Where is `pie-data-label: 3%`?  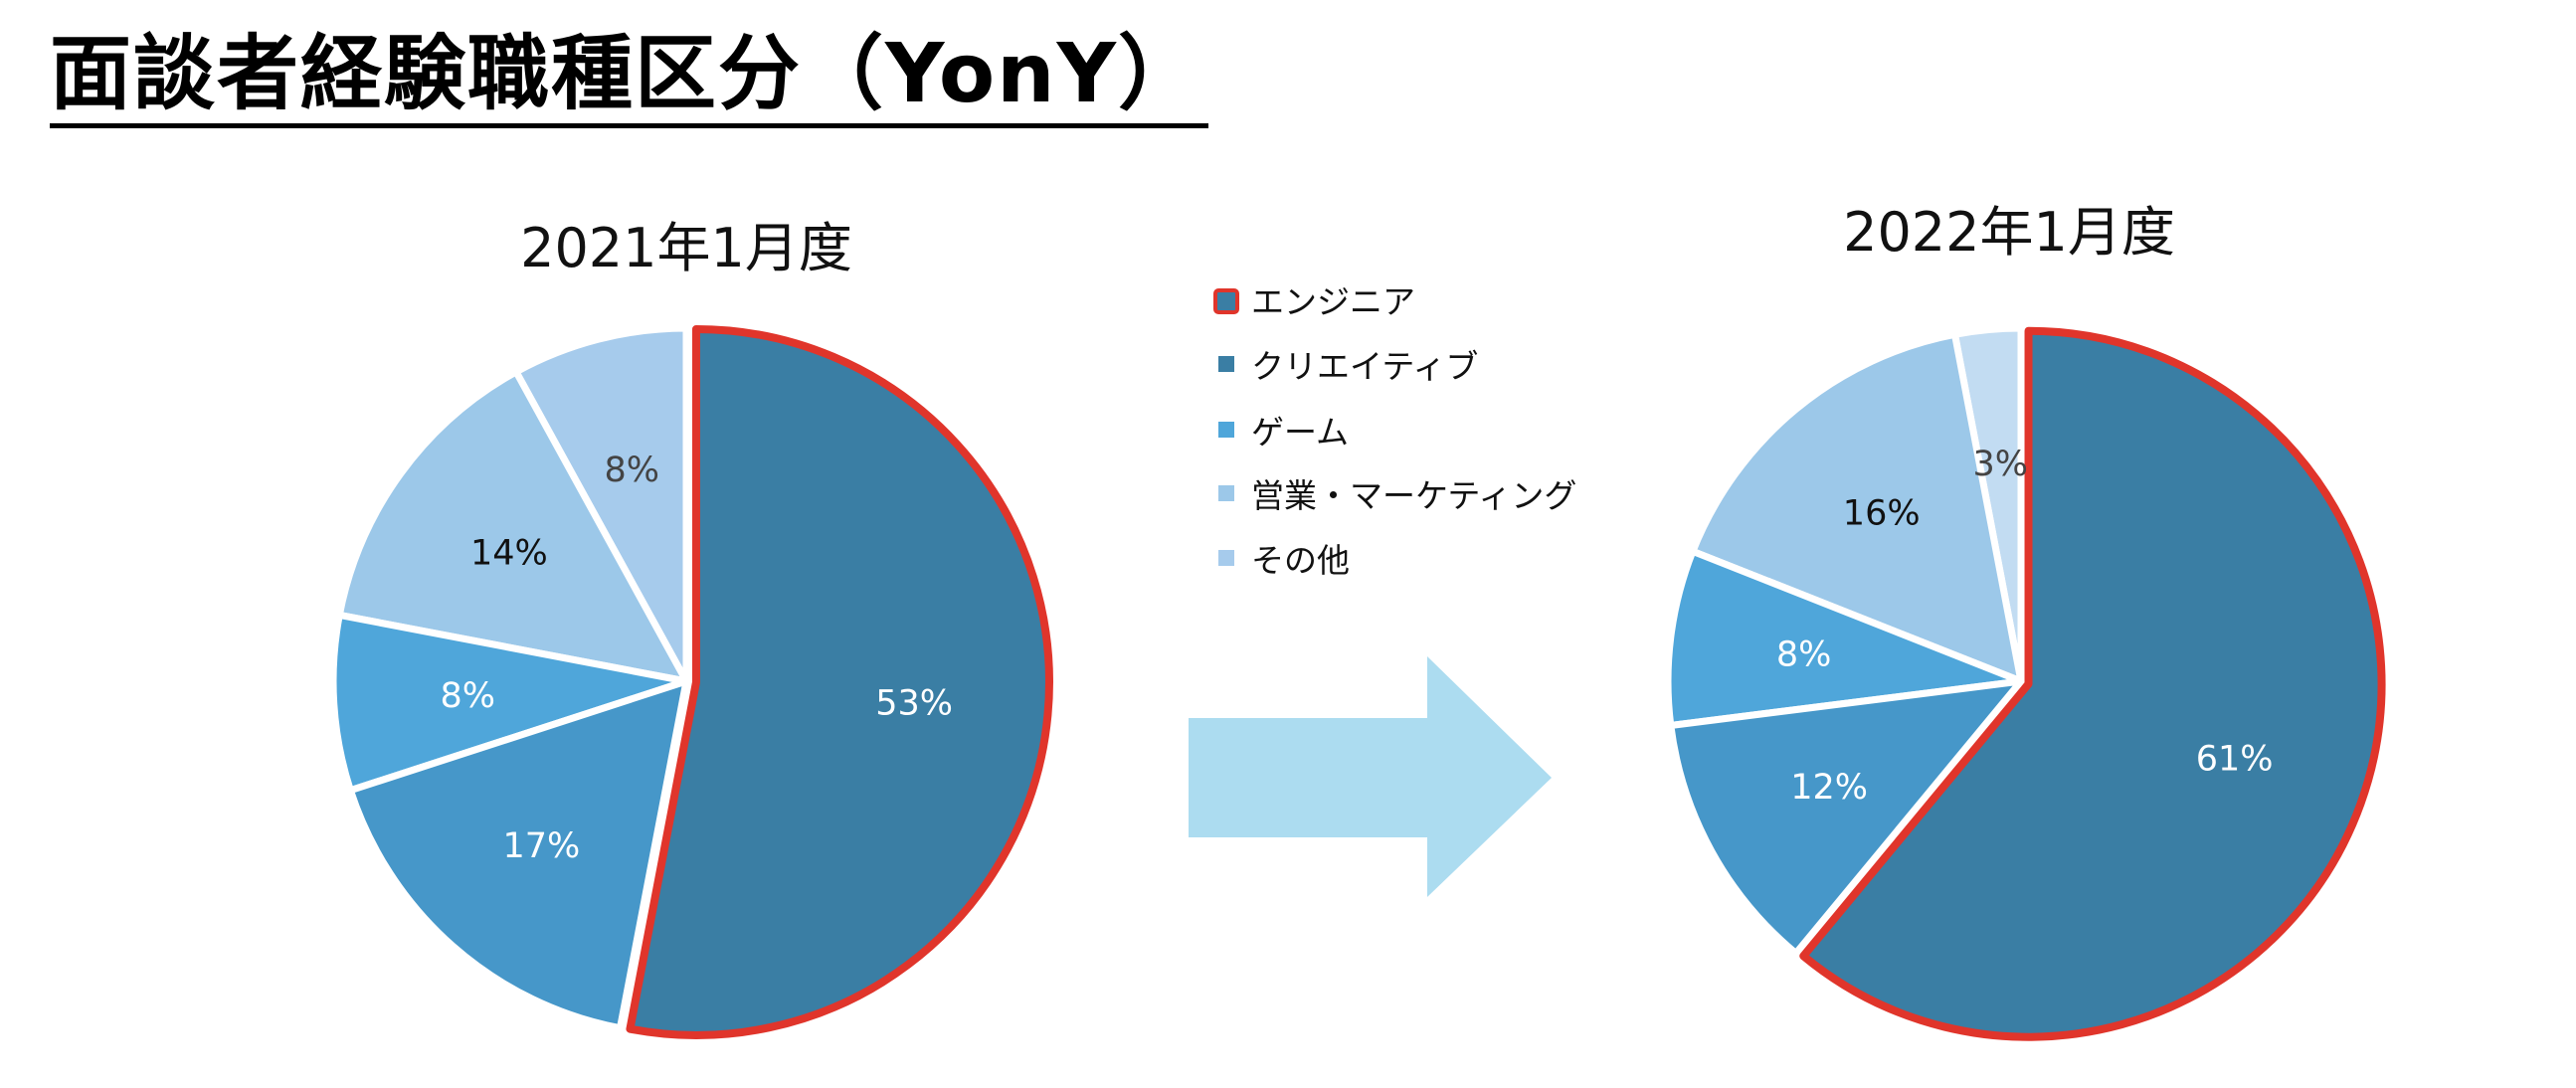 pie-data-label: 3% is located at coordinates (2001, 465).